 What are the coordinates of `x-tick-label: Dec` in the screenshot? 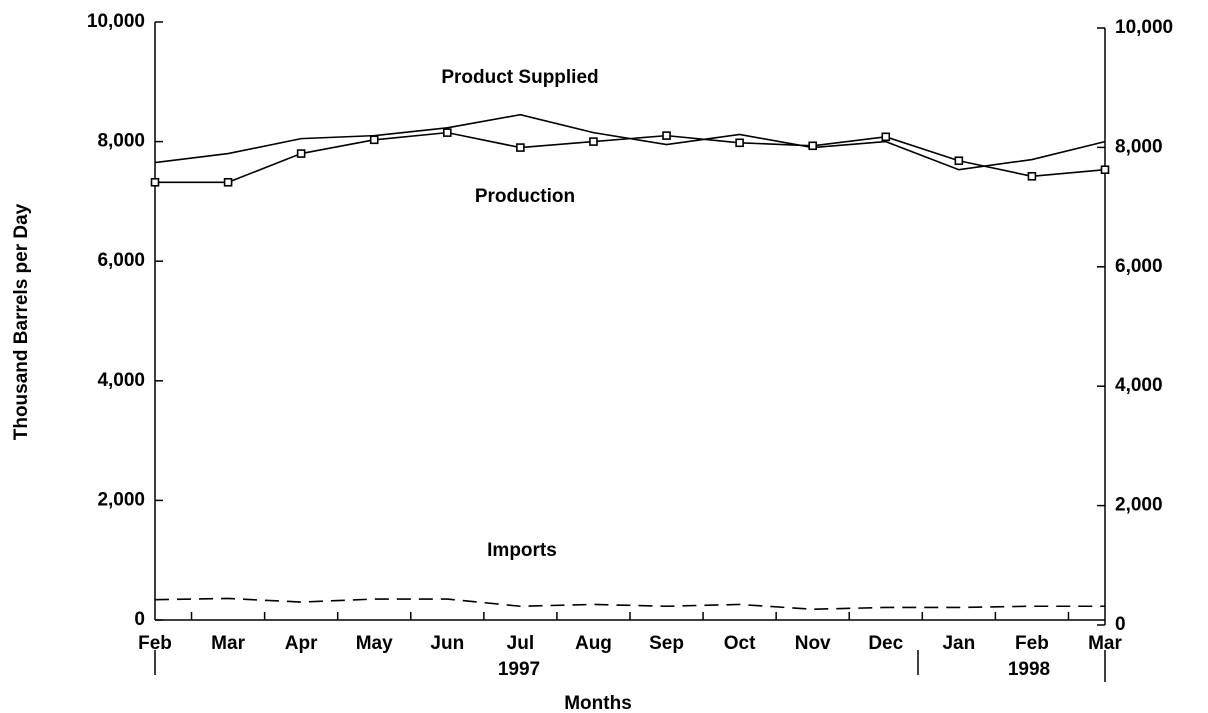 It's located at (885, 643).